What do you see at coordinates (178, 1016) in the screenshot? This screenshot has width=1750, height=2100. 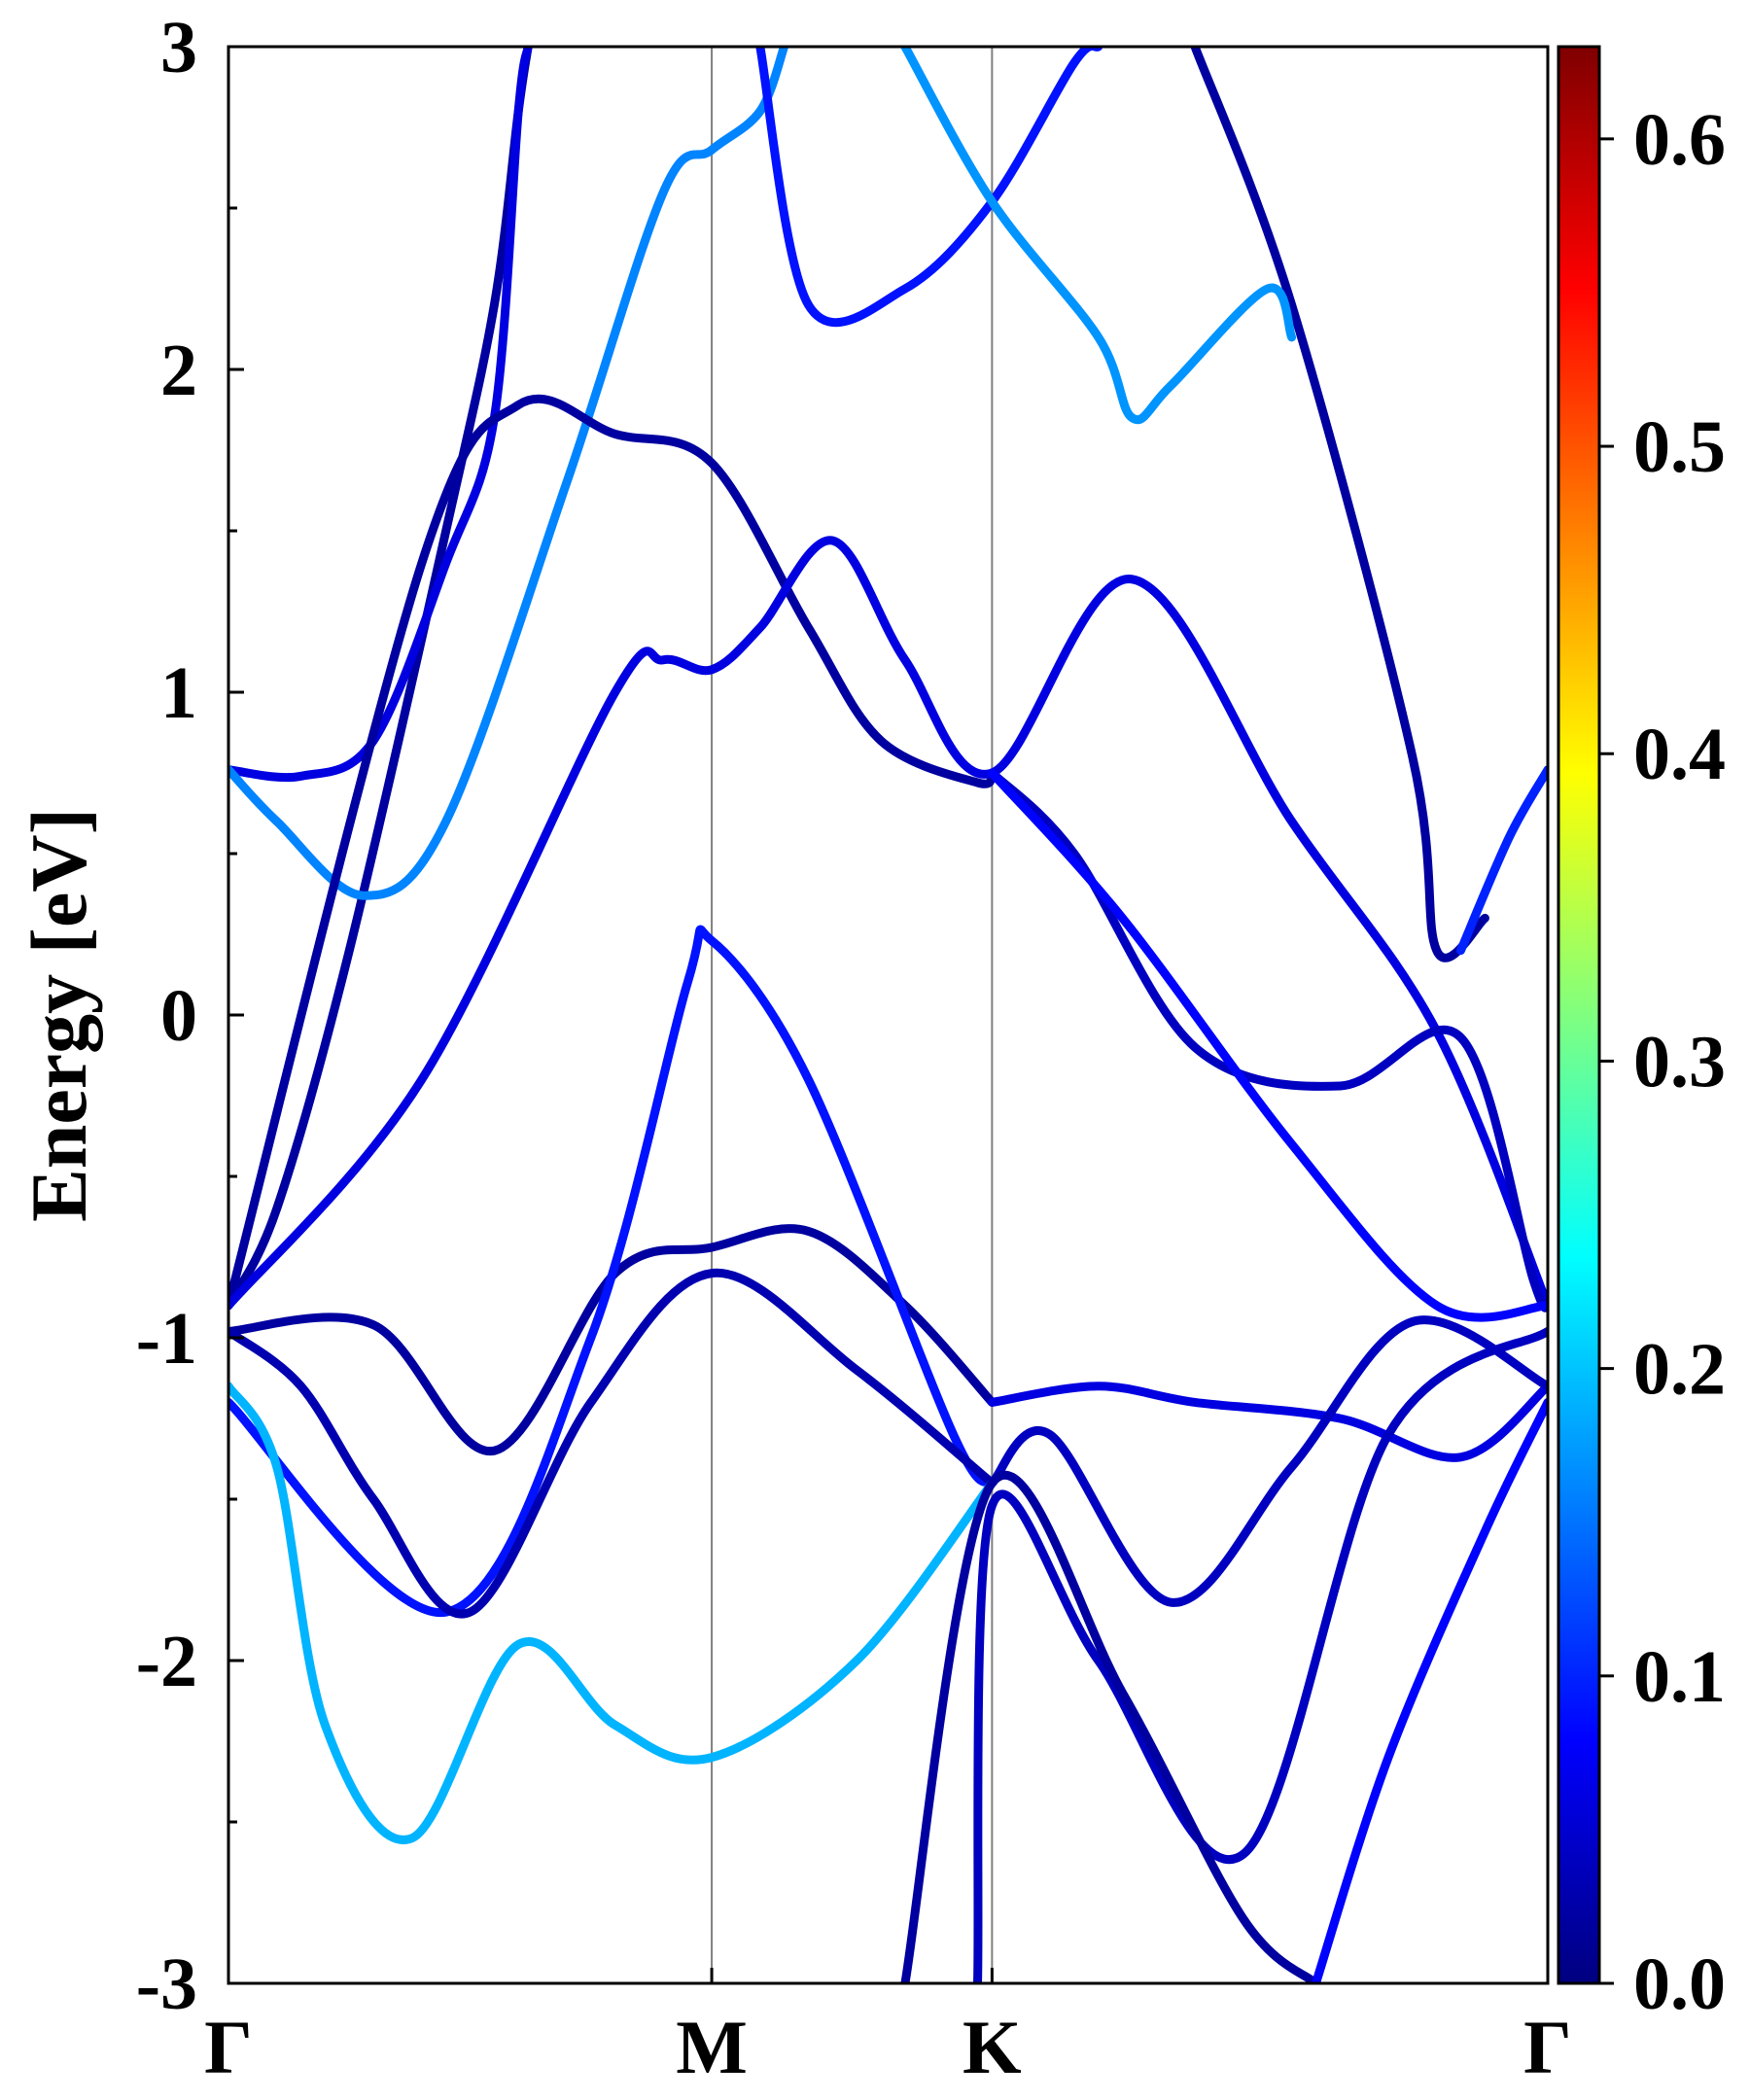 I see `y-tick-label: 0` at bounding box center [178, 1016].